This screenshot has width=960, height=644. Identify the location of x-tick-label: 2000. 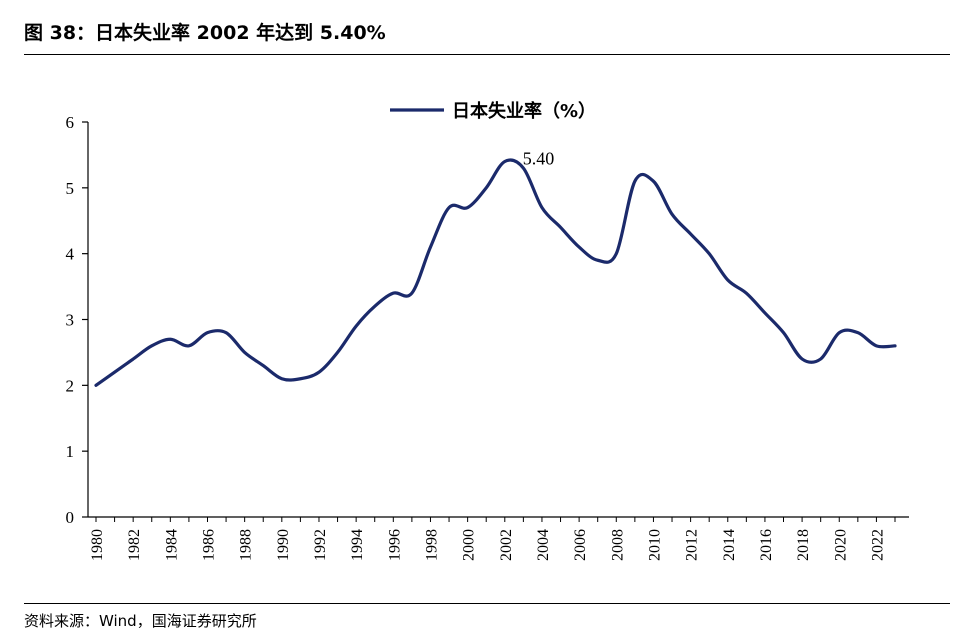
(469, 545).